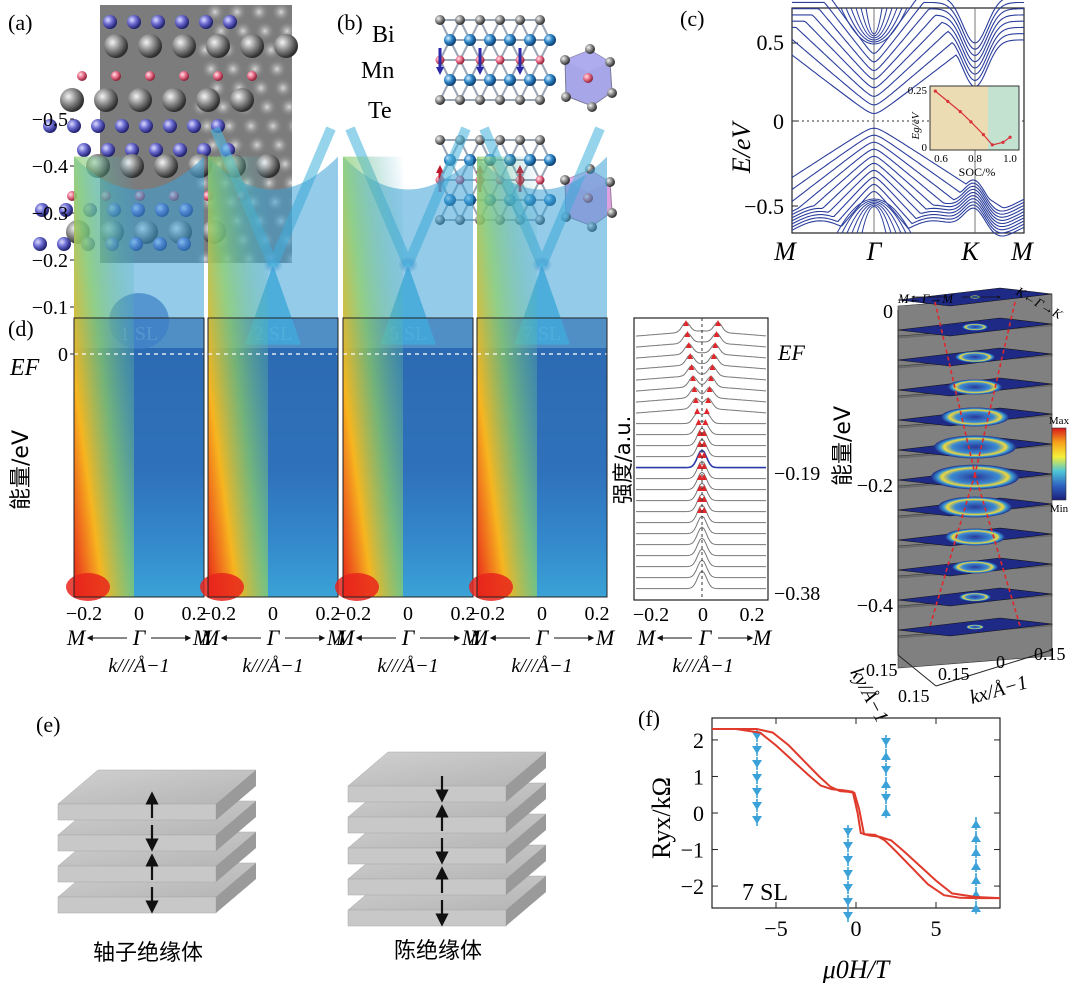  Describe the element at coordinates (698, 813) in the screenshot. I see `hall-ytick: 0` at that location.